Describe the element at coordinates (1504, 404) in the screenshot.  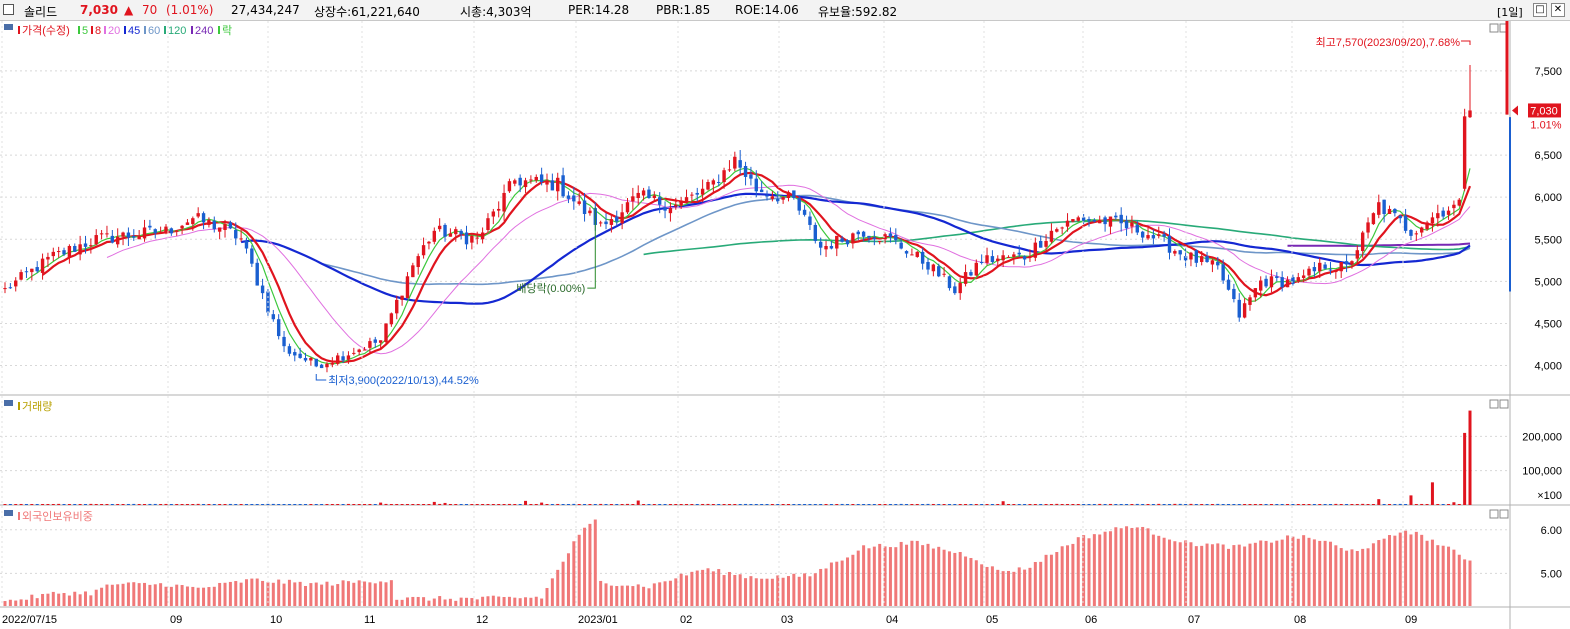
I see `panel-close-button` at that location.